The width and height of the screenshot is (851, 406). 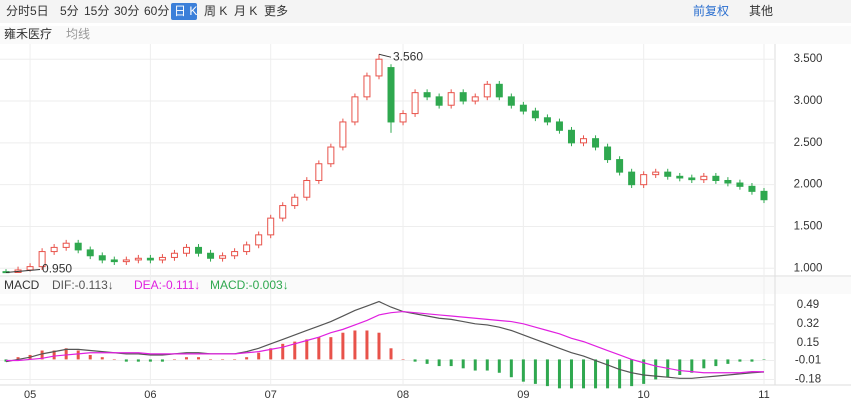 I want to click on other-menu: 其他, so click(x=761, y=11).